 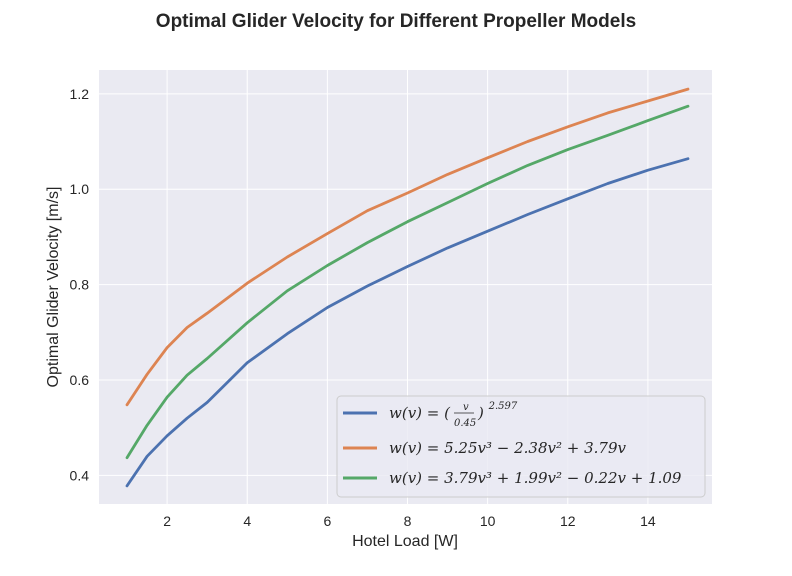 What do you see at coordinates (405, 541) in the screenshot?
I see `x-axis-label: Hotel Load [W]` at bounding box center [405, 541].